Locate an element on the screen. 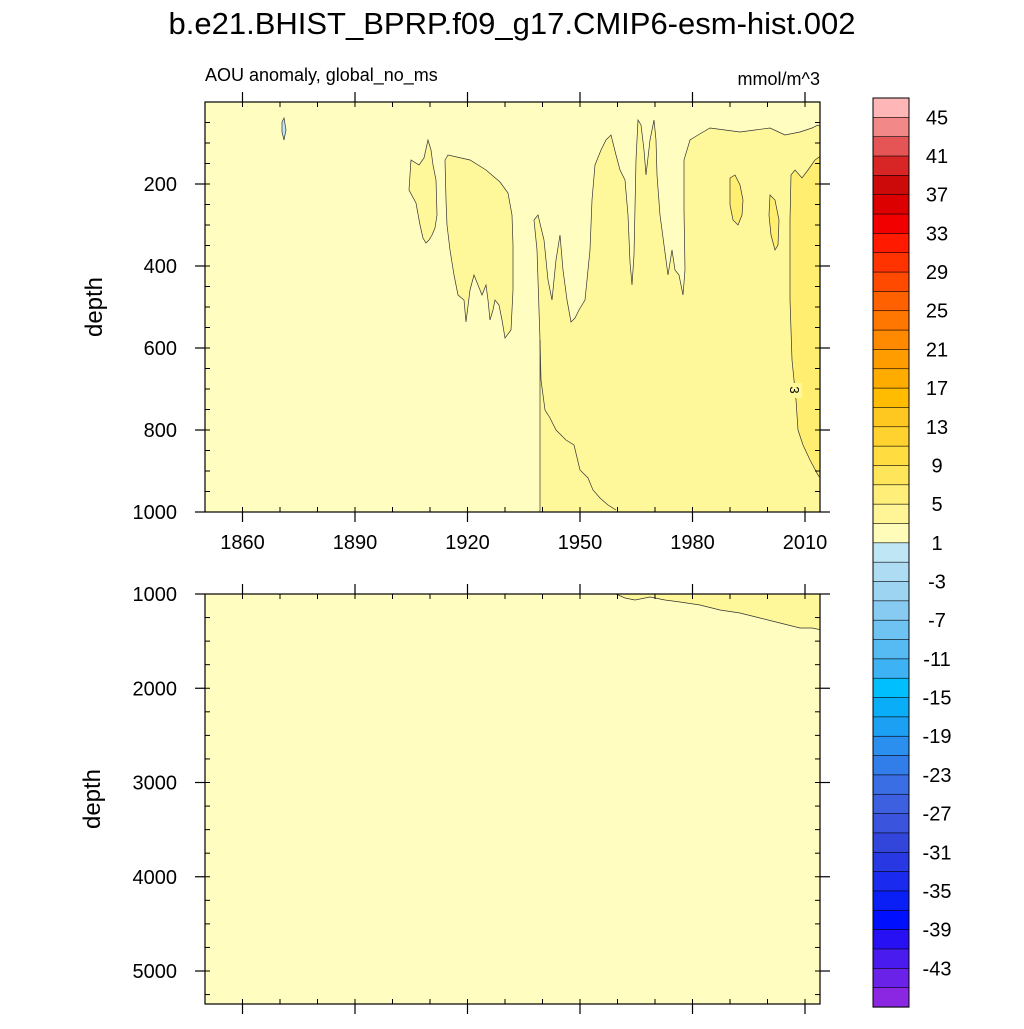 The width and height of the screenshot is (1024, 1029). colorbar-label: -15 is located at coordinates (937, 699).